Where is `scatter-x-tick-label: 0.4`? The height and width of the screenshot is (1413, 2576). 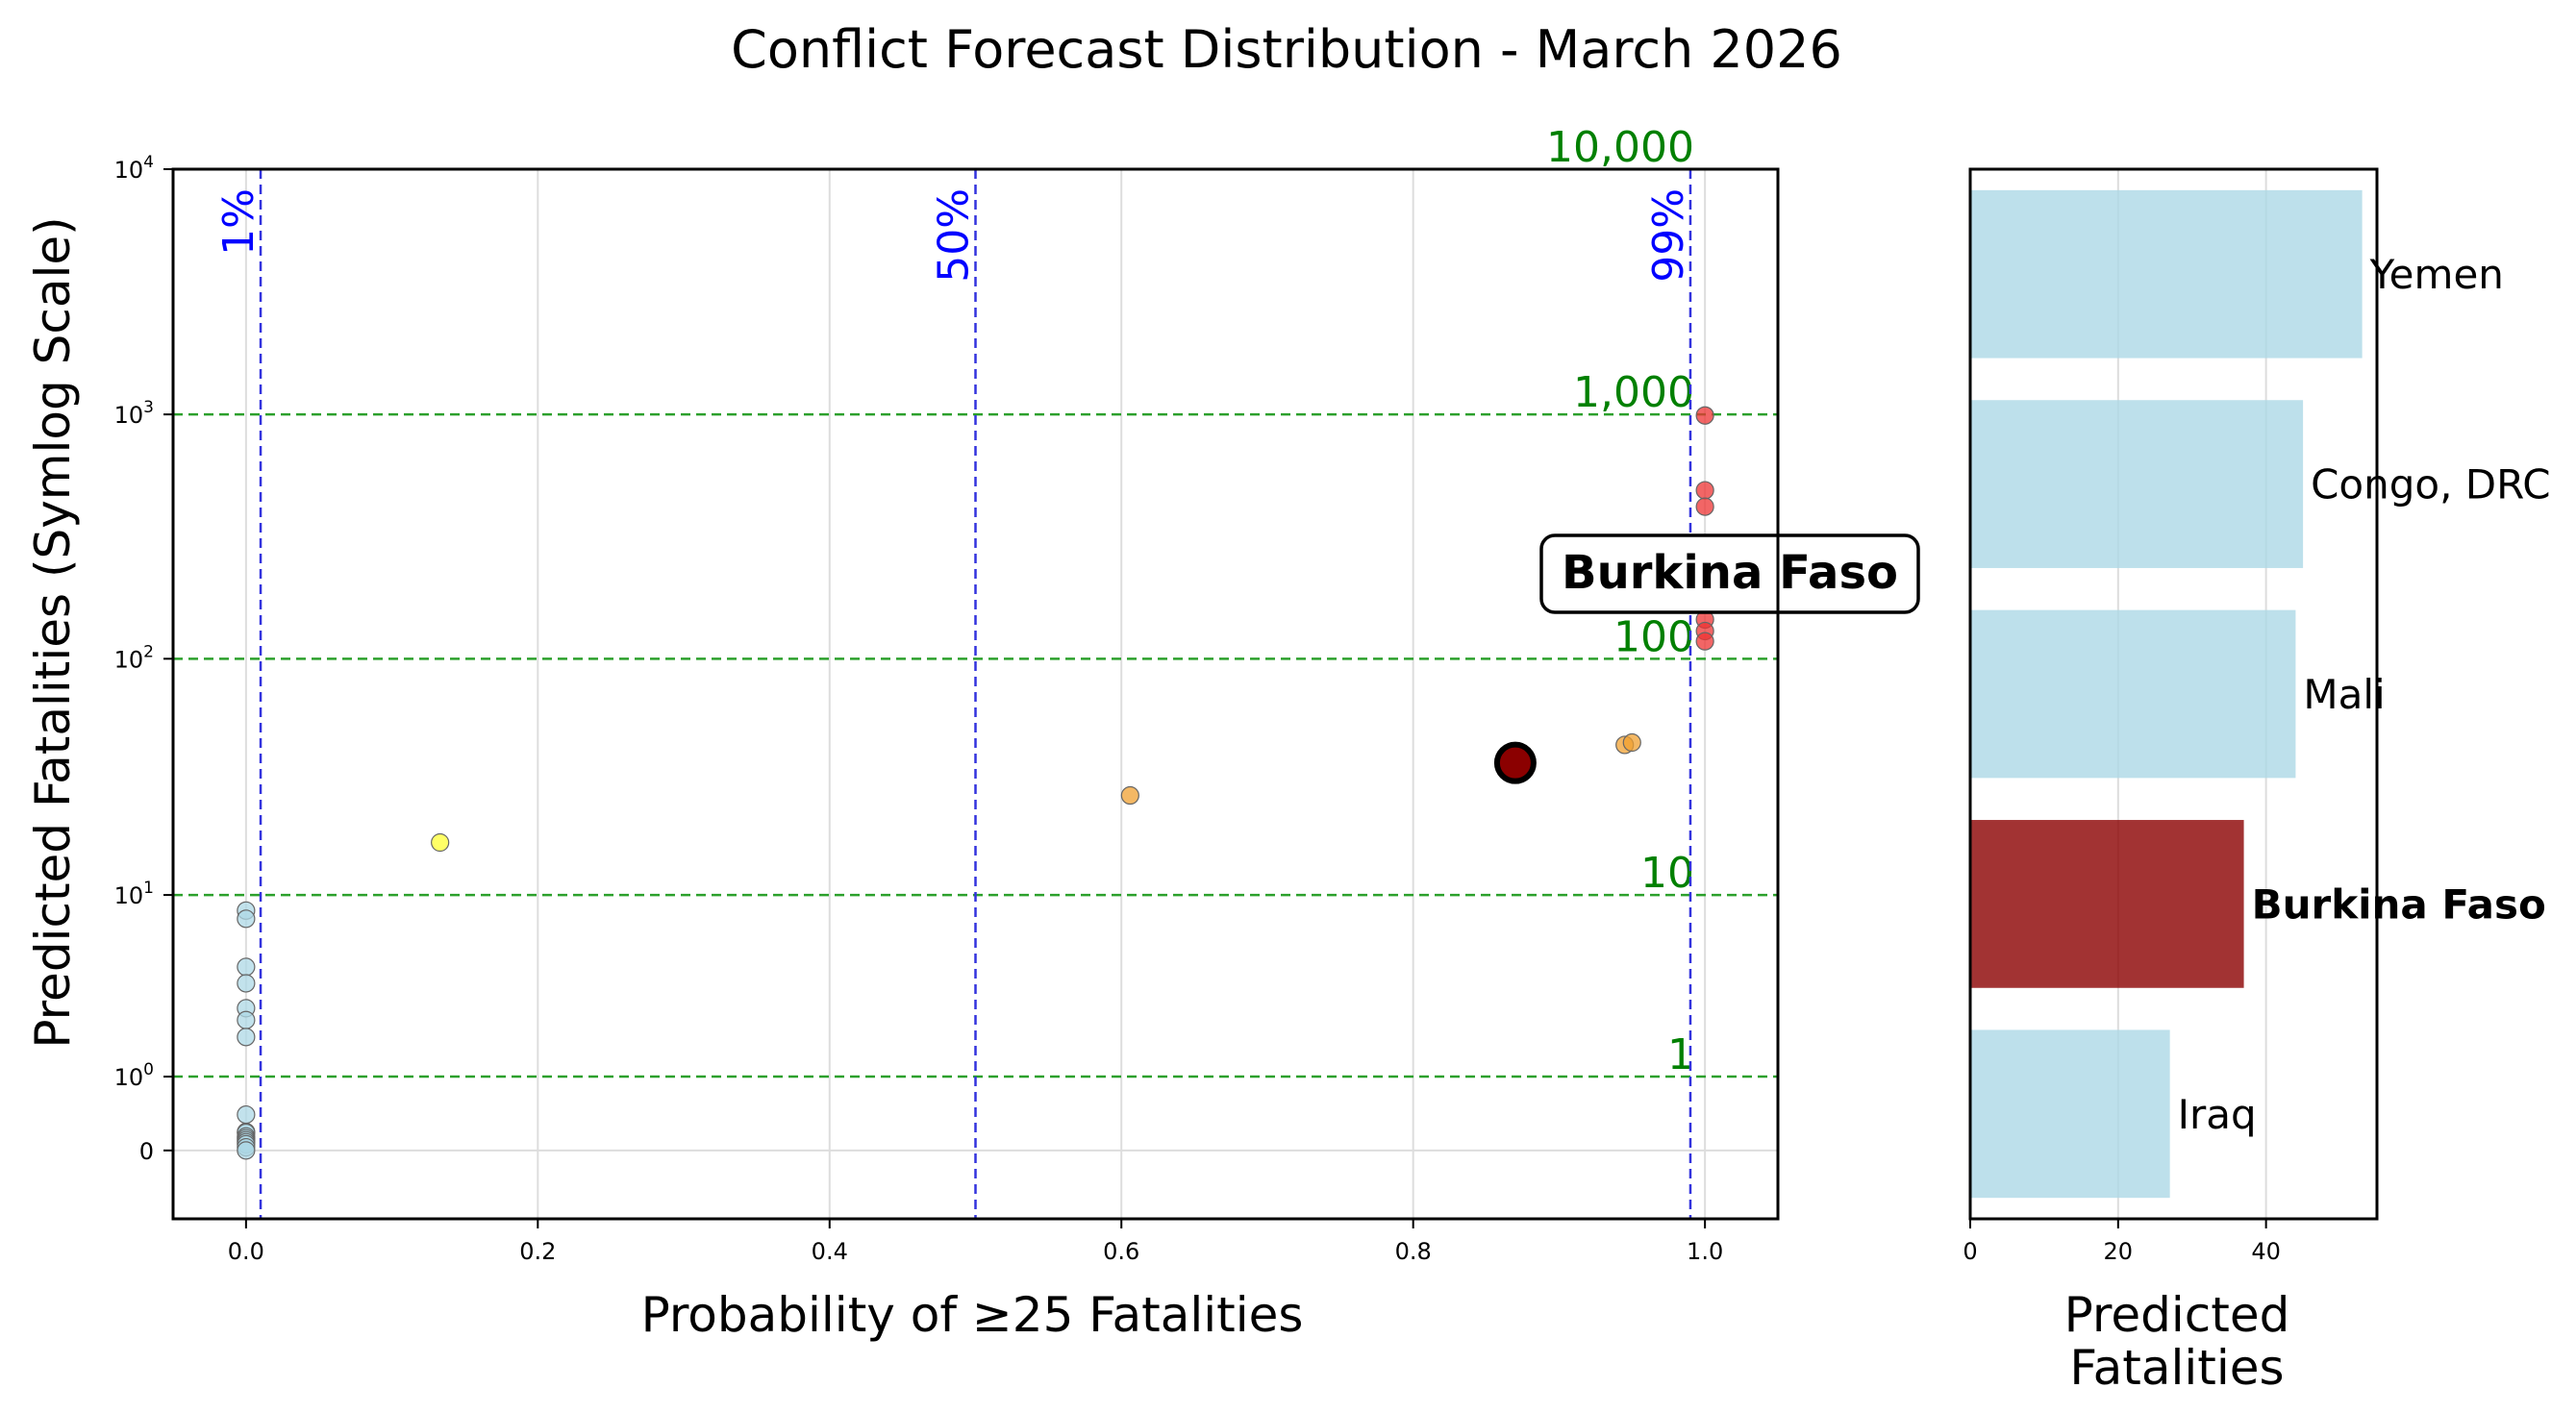
scatter-x-tick-label: 0.4 is located at coordinates (830, 1251).